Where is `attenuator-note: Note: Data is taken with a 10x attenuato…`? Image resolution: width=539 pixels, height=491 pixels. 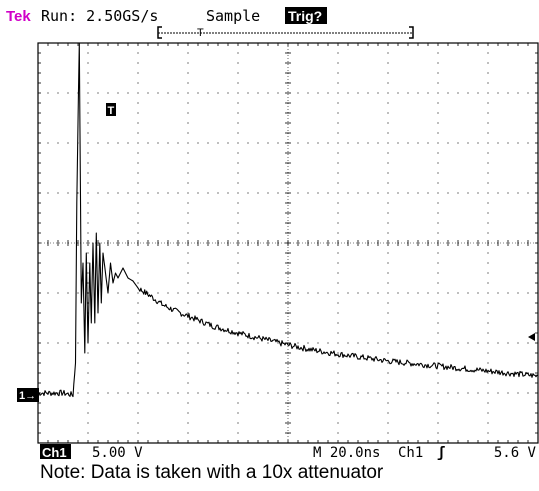
attenuator-note: Note: Data is taken with a 10x attenuato… is located at coordinates (212, 472).